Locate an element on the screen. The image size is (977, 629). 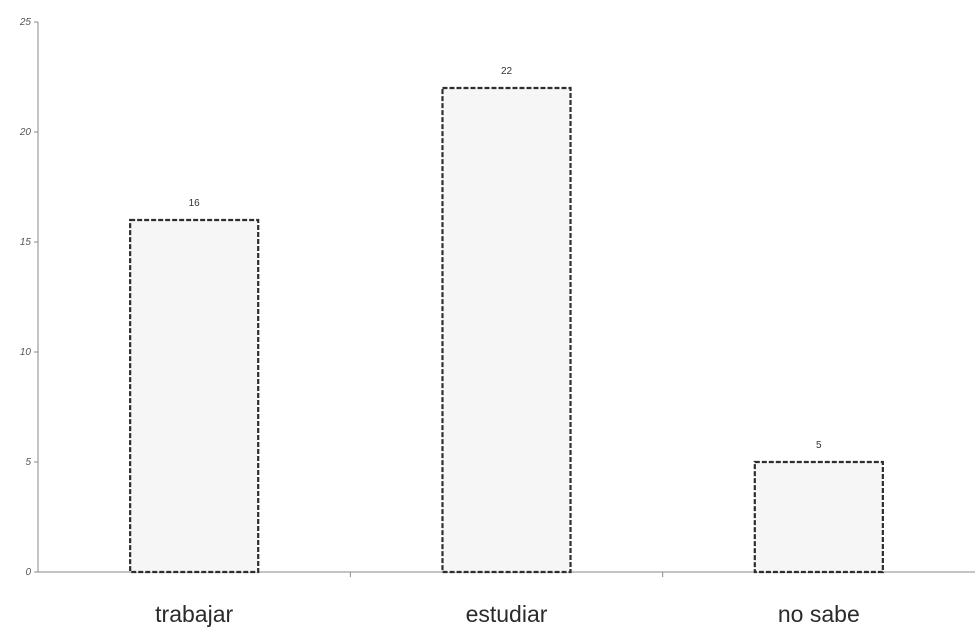
y-tick-label: 15 is located at coordinates (26, 242).